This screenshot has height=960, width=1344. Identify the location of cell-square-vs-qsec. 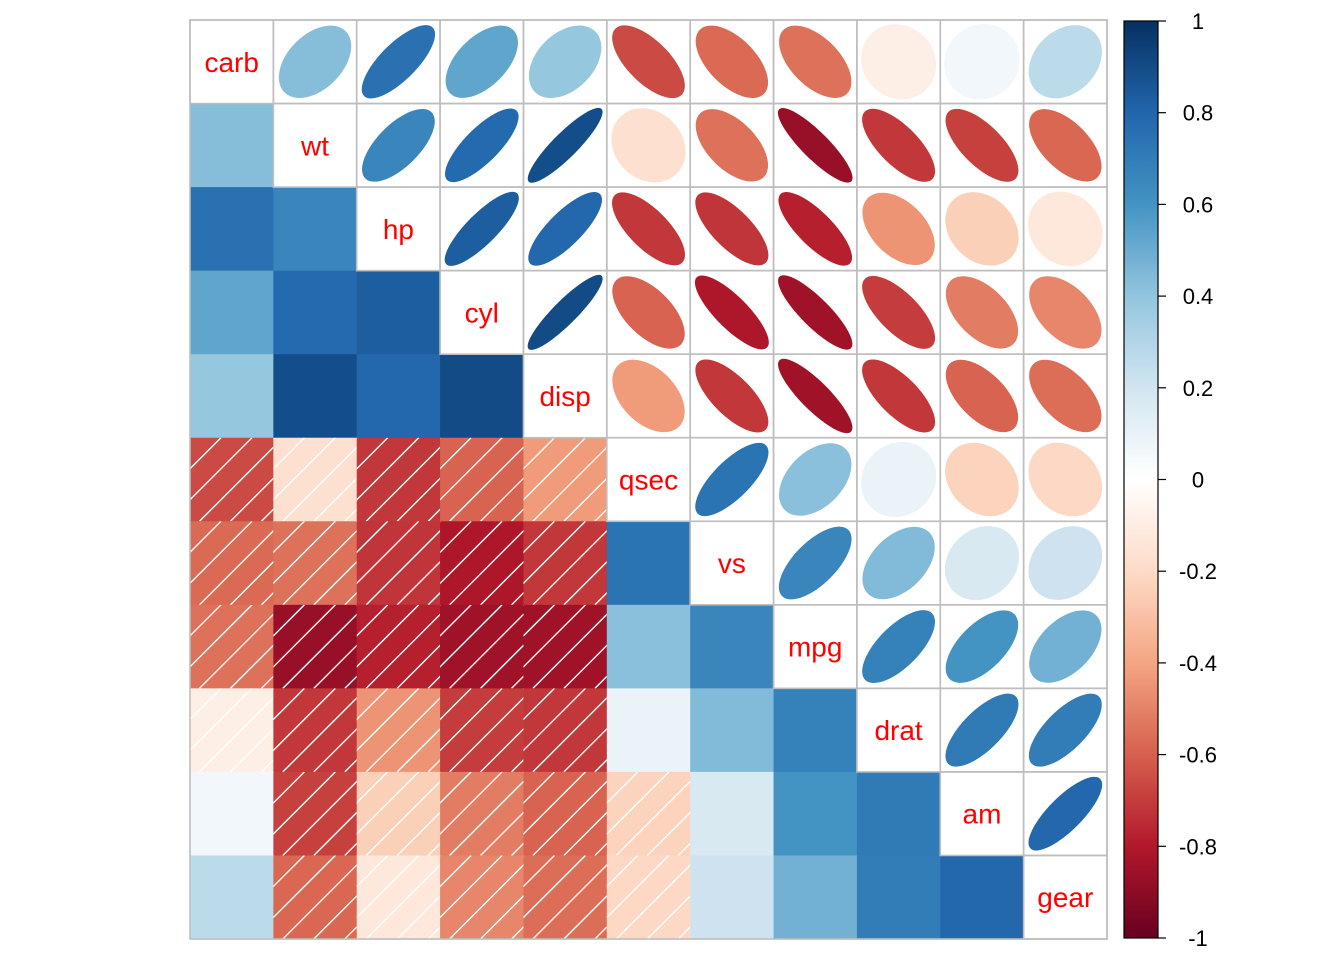
(648, 563).